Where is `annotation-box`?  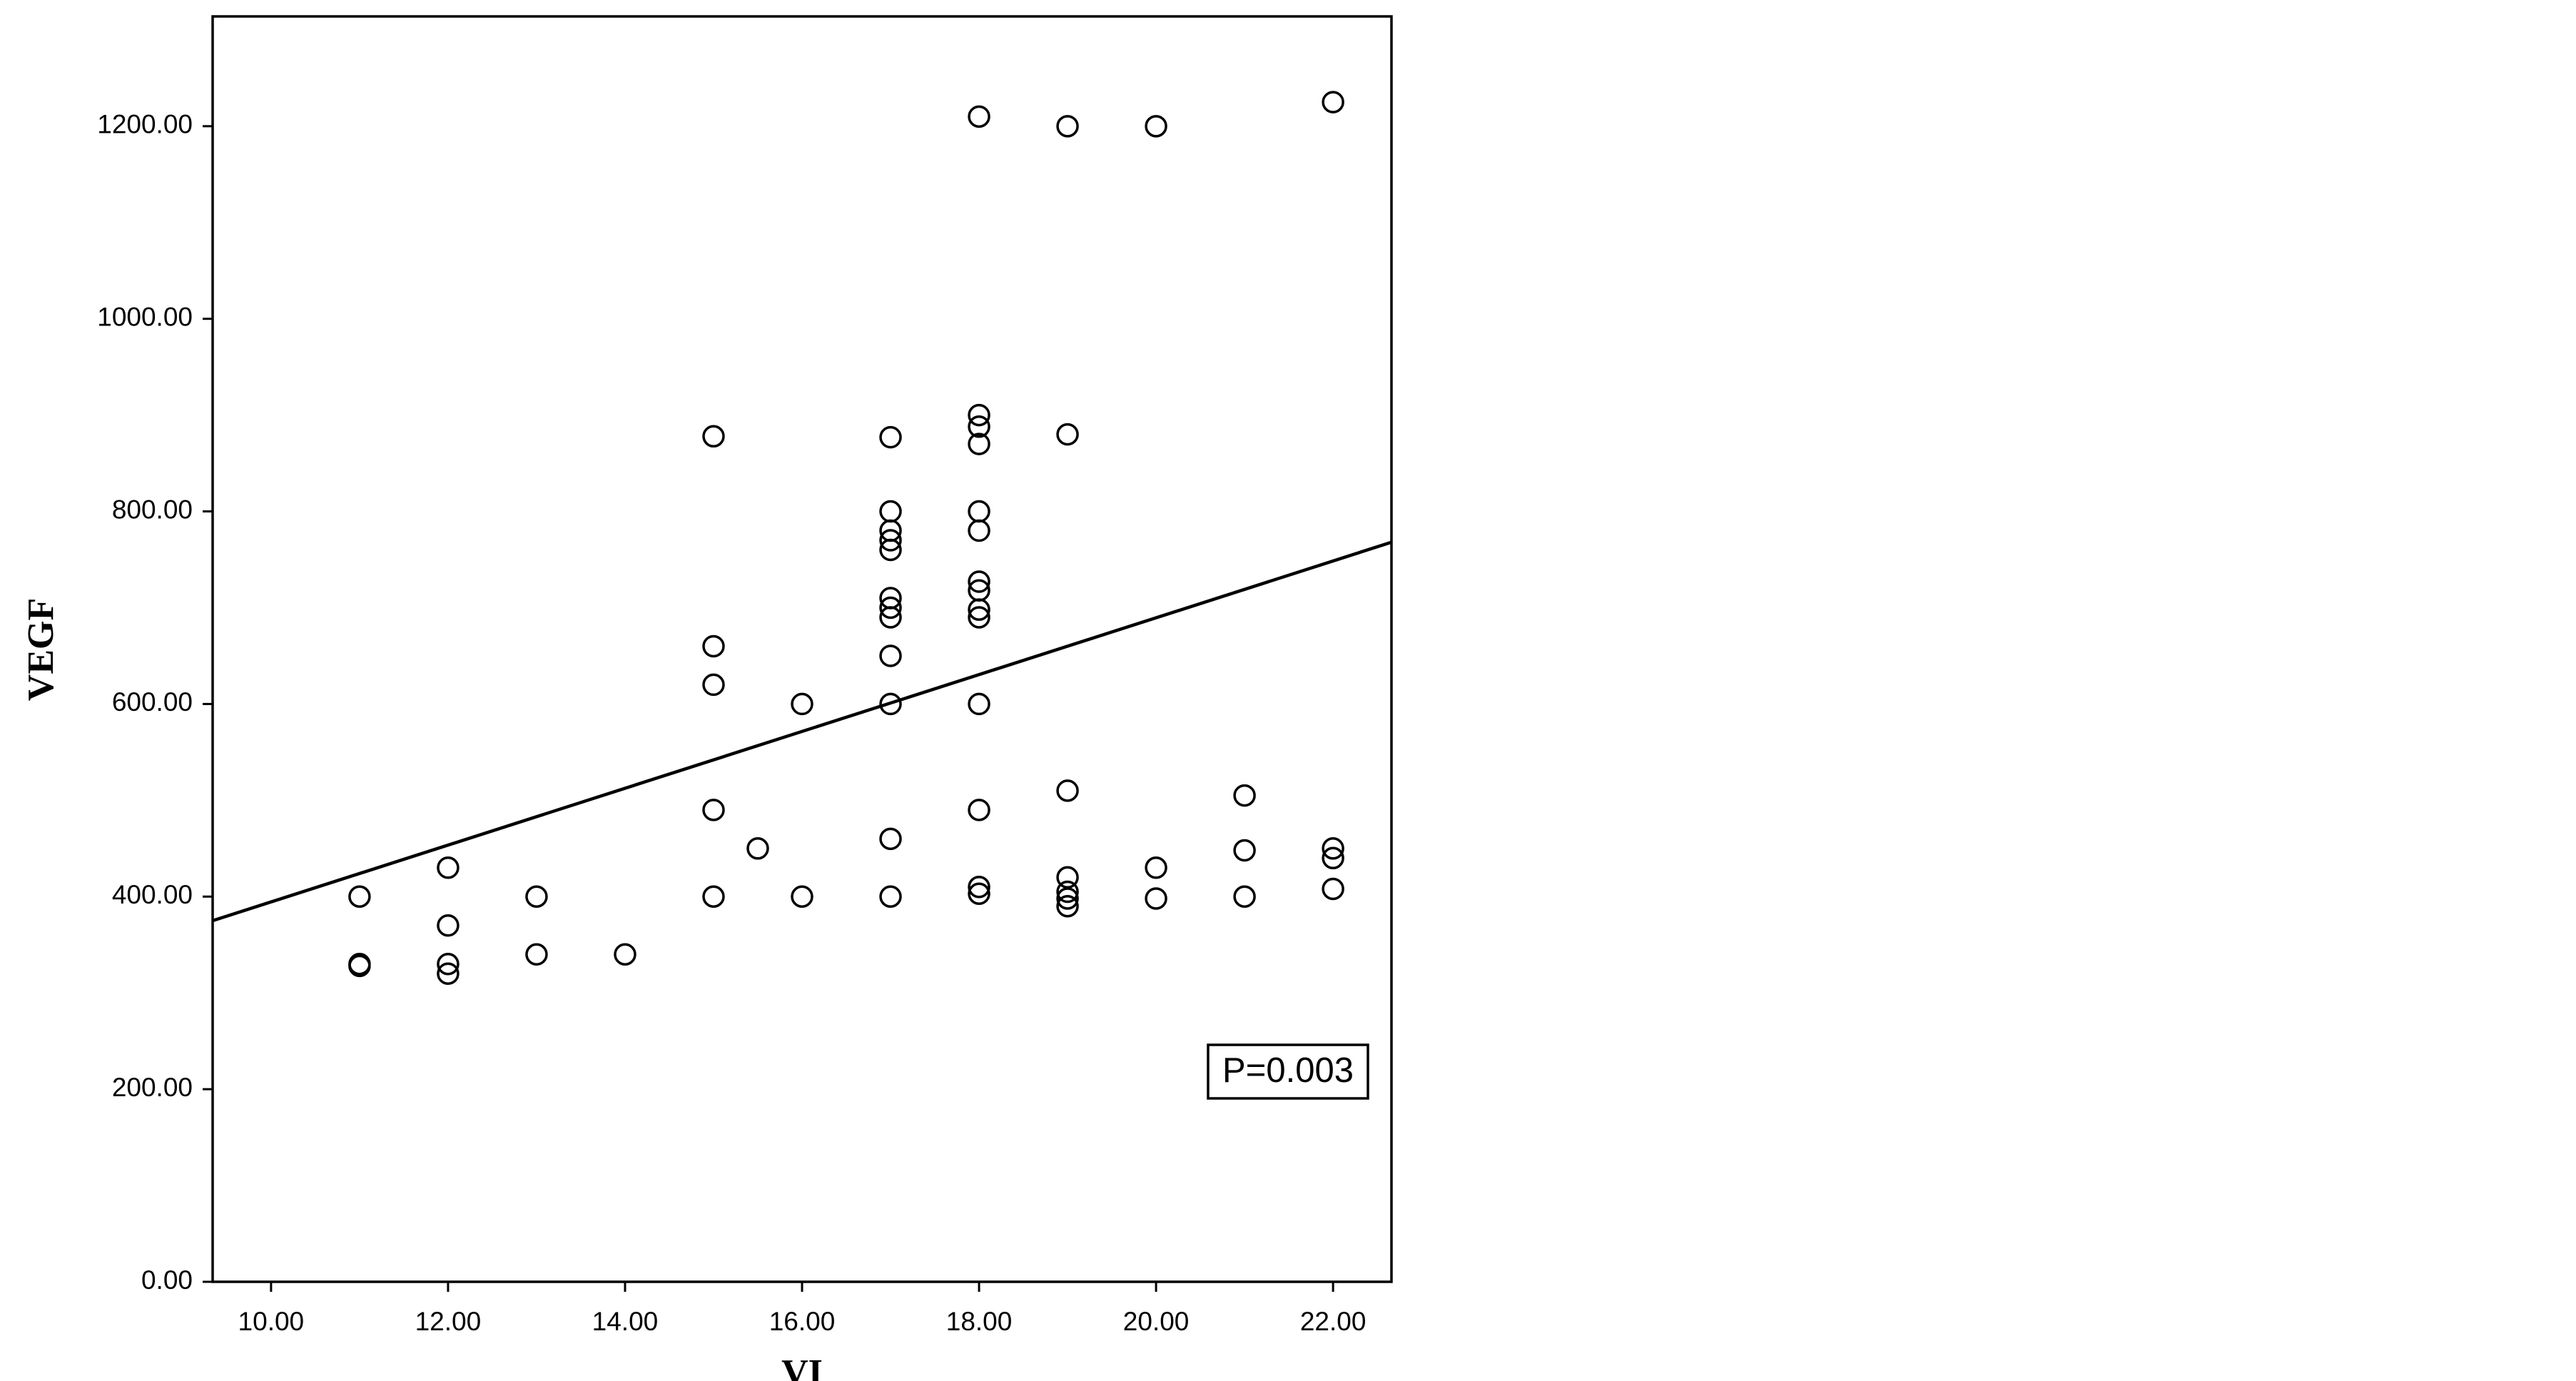
annotation-box is located at coordinates (1288, 1071).